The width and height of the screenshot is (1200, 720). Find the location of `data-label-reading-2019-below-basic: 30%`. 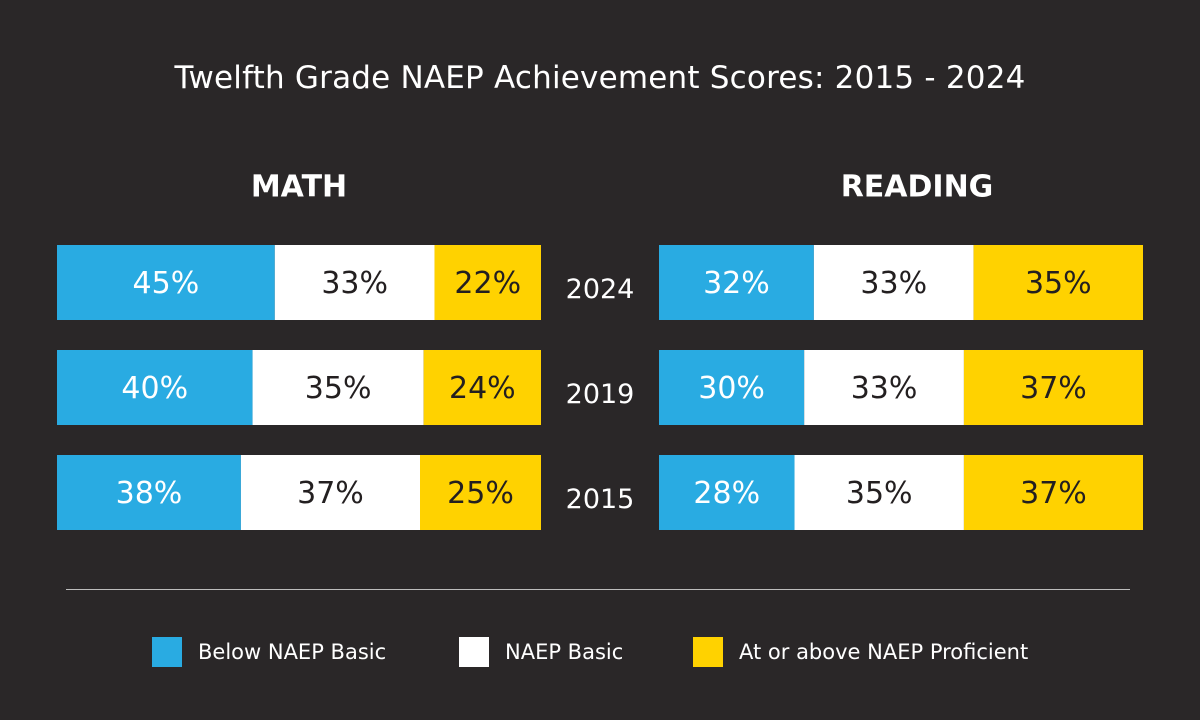

data-label-reading-2019-below-basic: 30% is located at coordinates (731, 388).